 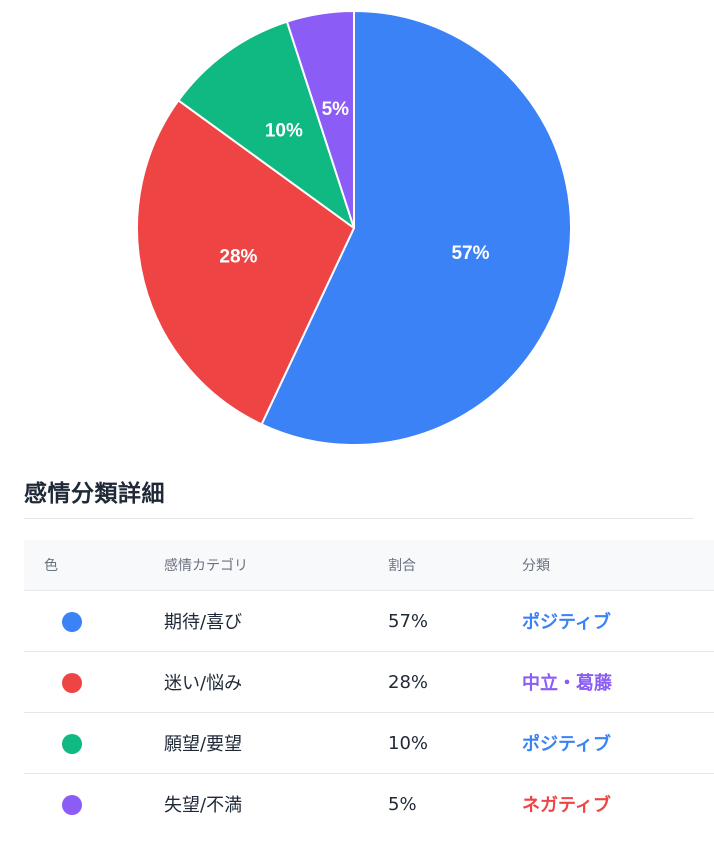 What do you see at coordinates (402, 804) in the screenshot?
I see `ratio-cell: 5%` at bounding box center [402, 804].